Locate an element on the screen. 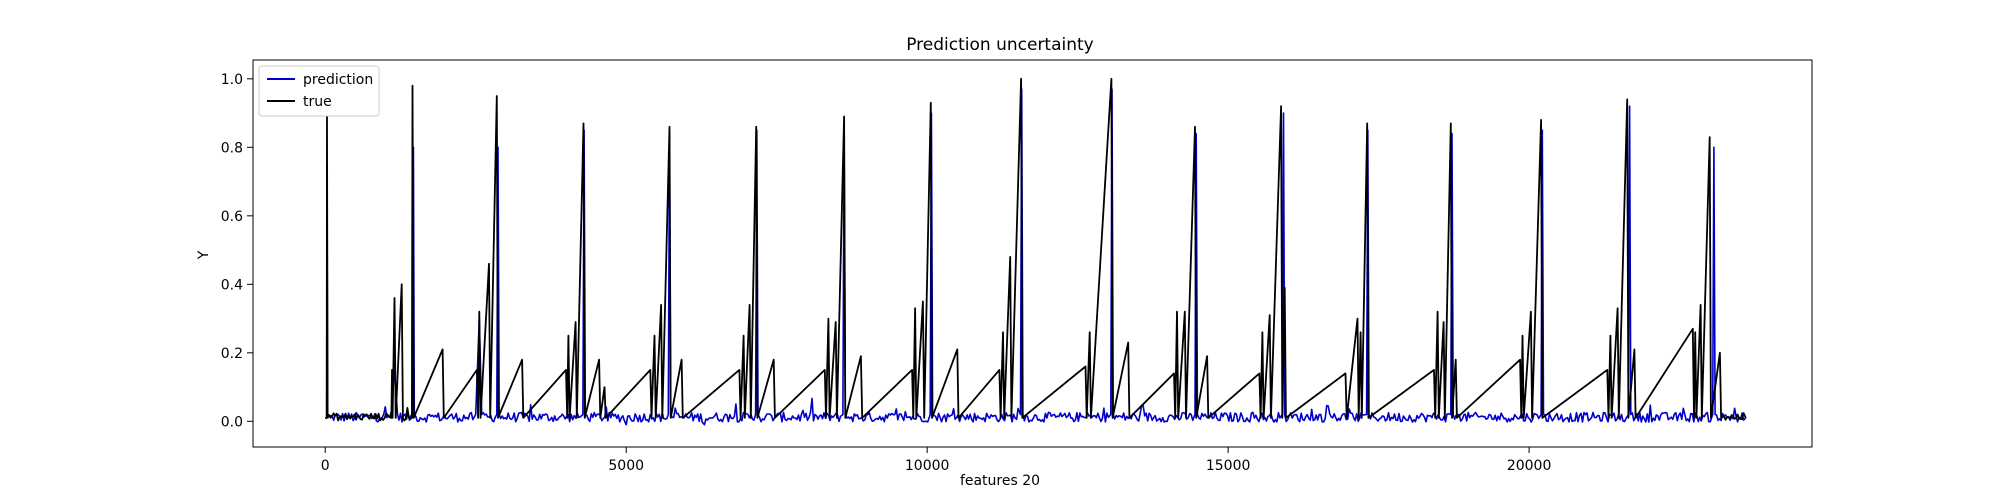 This screenshot has width=2000, height=504. x-tick-label: 20000 is located at coordinates (1529, 466).